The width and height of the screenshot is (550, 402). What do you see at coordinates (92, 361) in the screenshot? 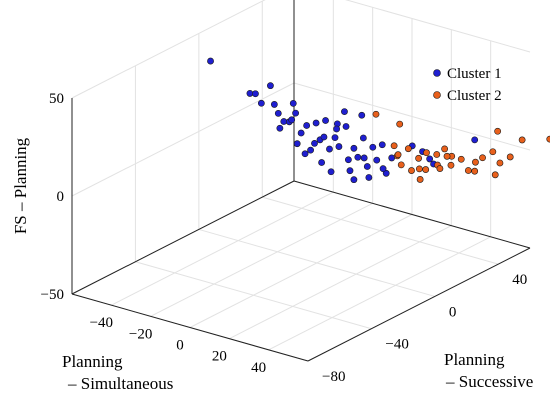
I see `x-axis-label-line-1: Planning` at bounding box center [92, 361].